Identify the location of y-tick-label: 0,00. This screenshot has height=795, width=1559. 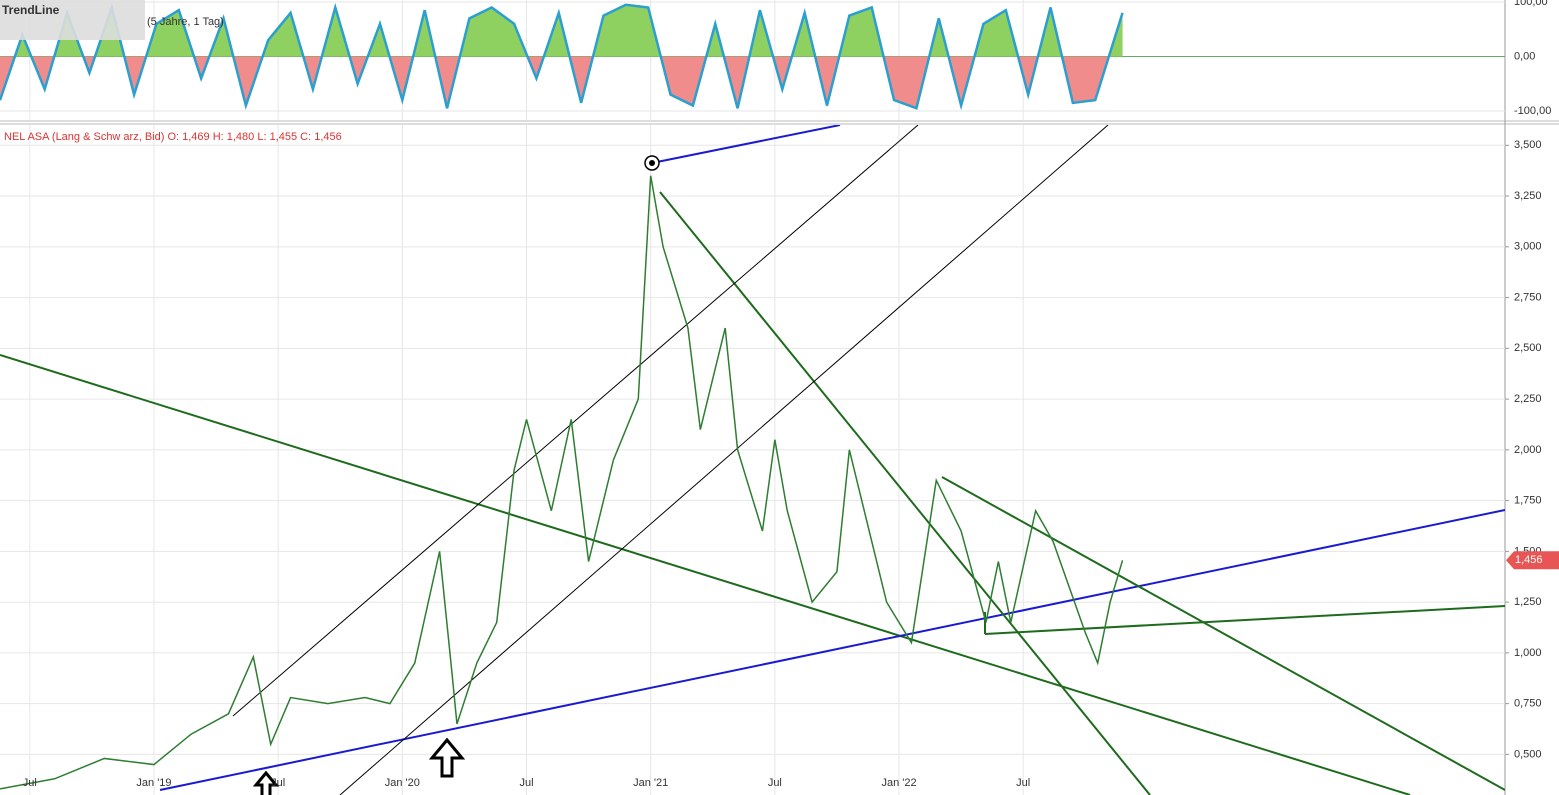
(1524, 56).